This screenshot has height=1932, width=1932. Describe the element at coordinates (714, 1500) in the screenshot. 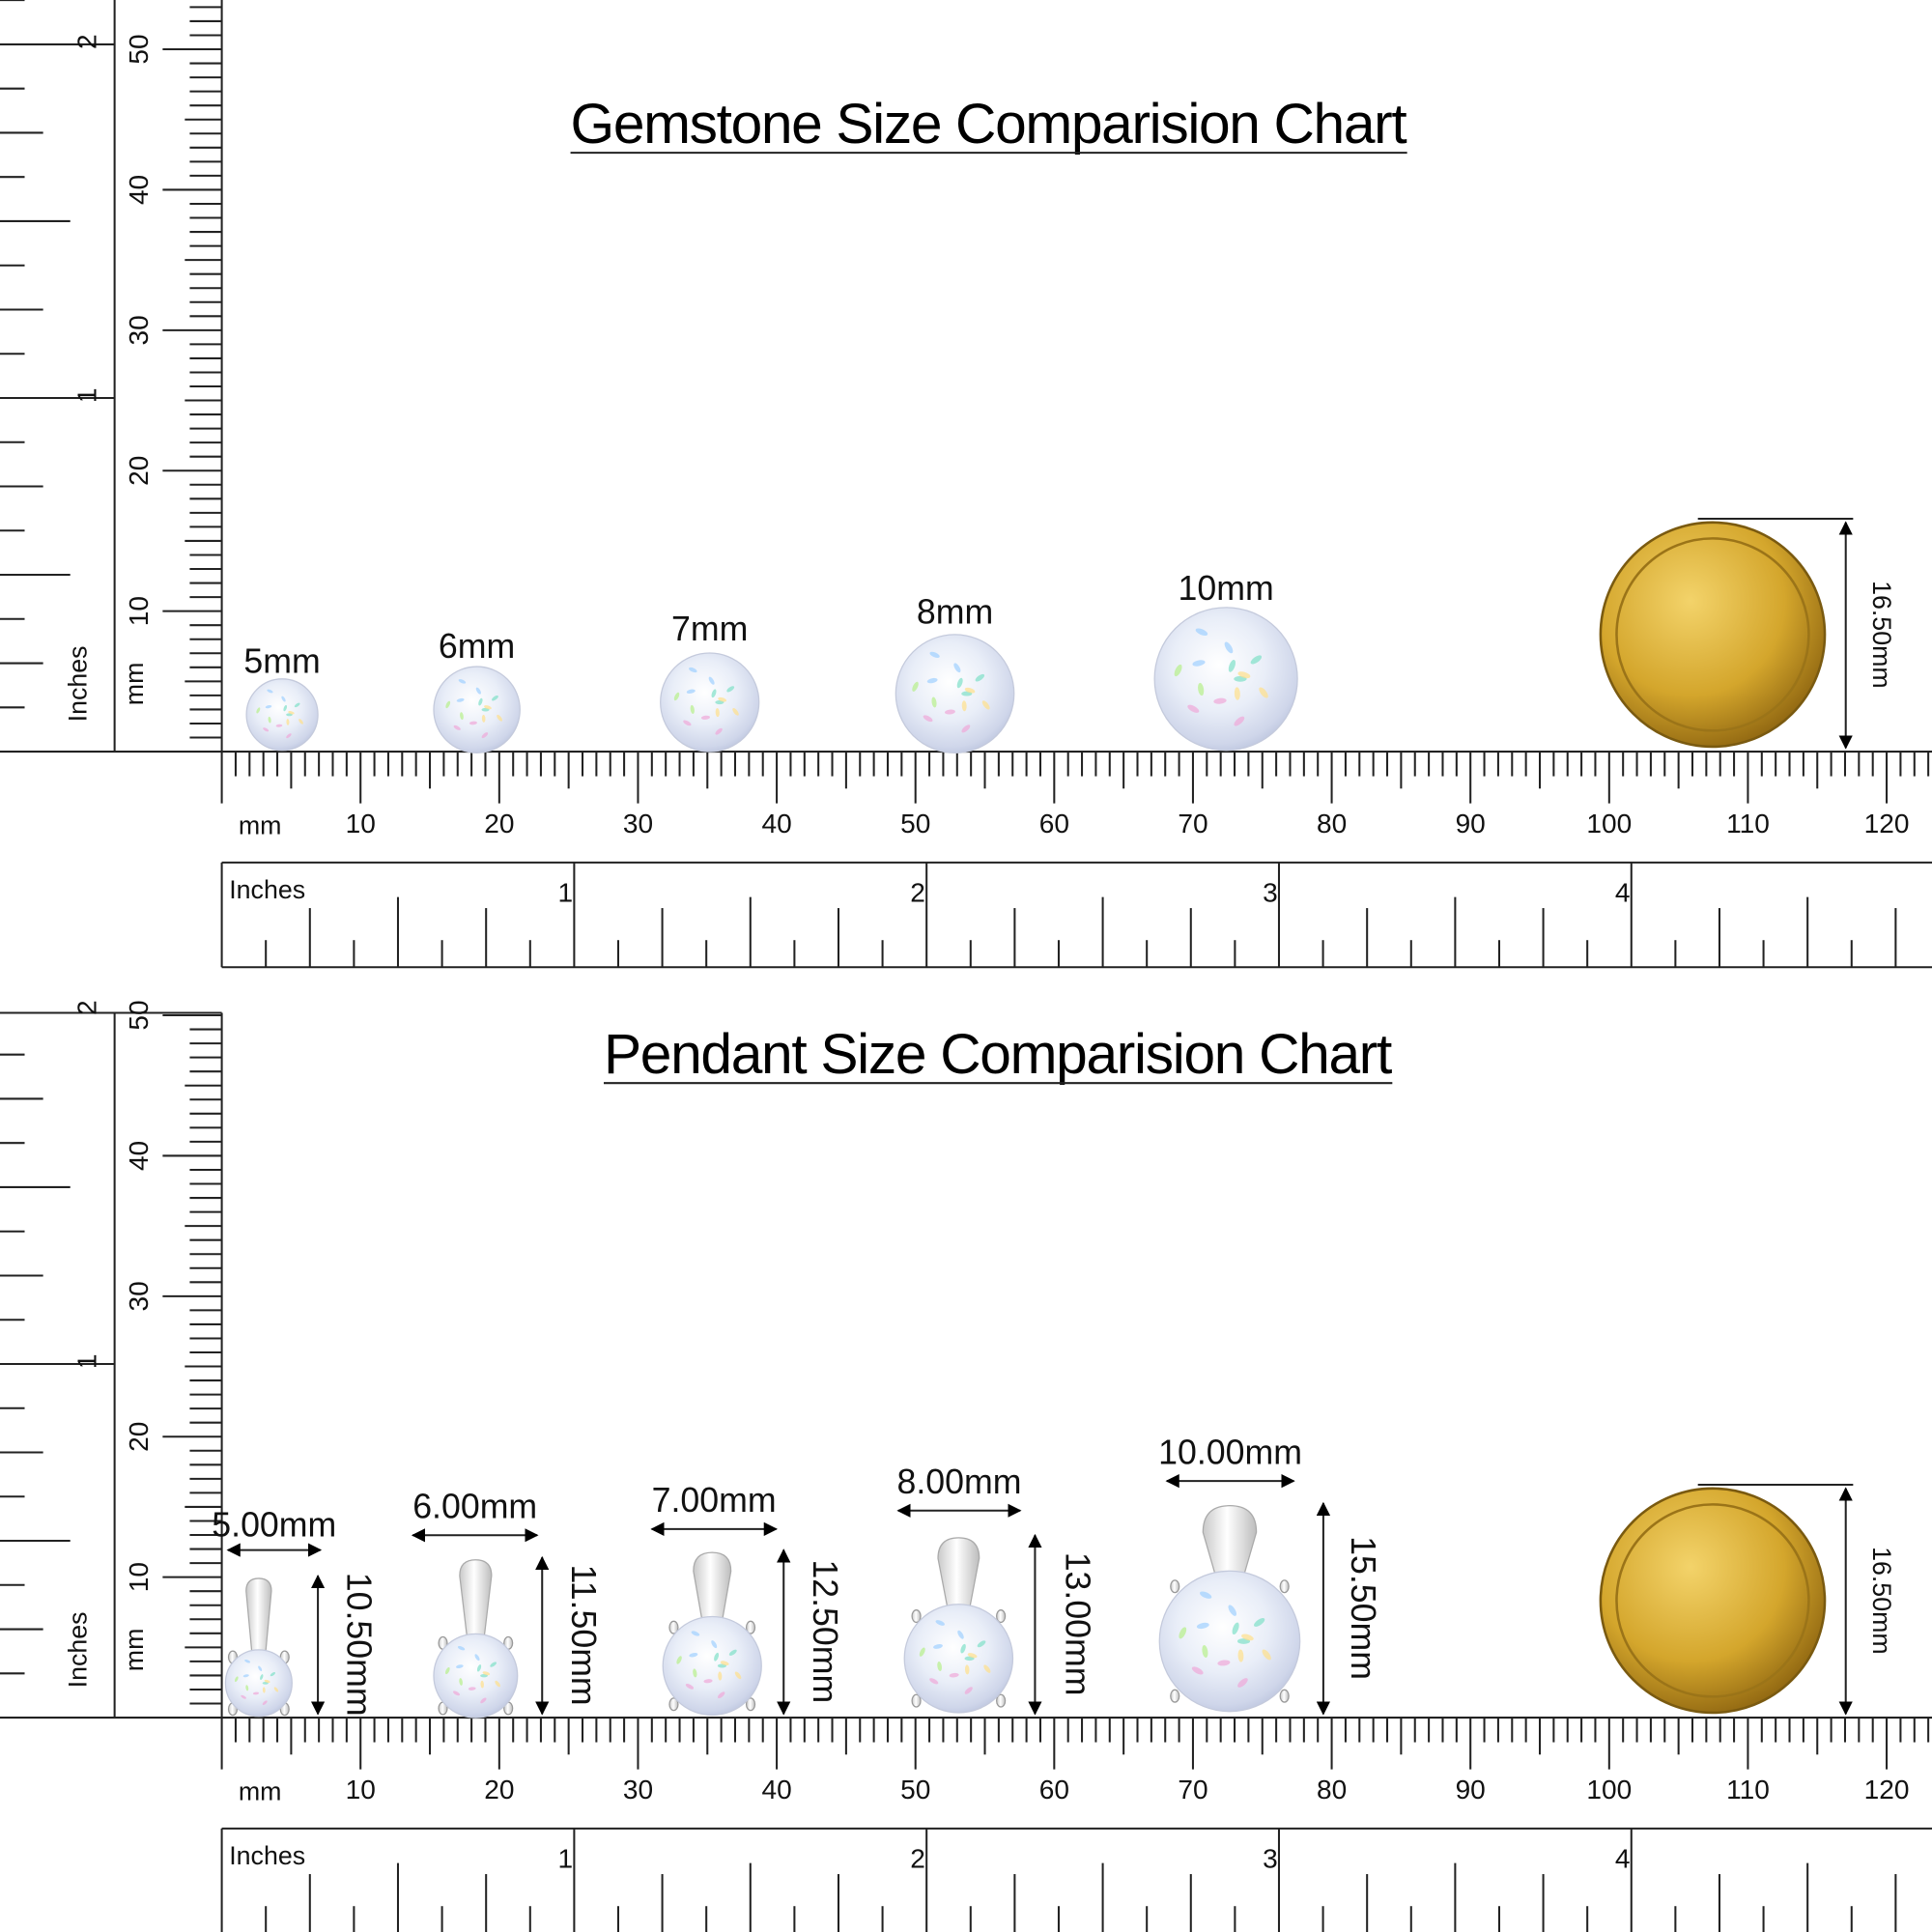

I see `pendant-width-label: 7.00mm` at that location.